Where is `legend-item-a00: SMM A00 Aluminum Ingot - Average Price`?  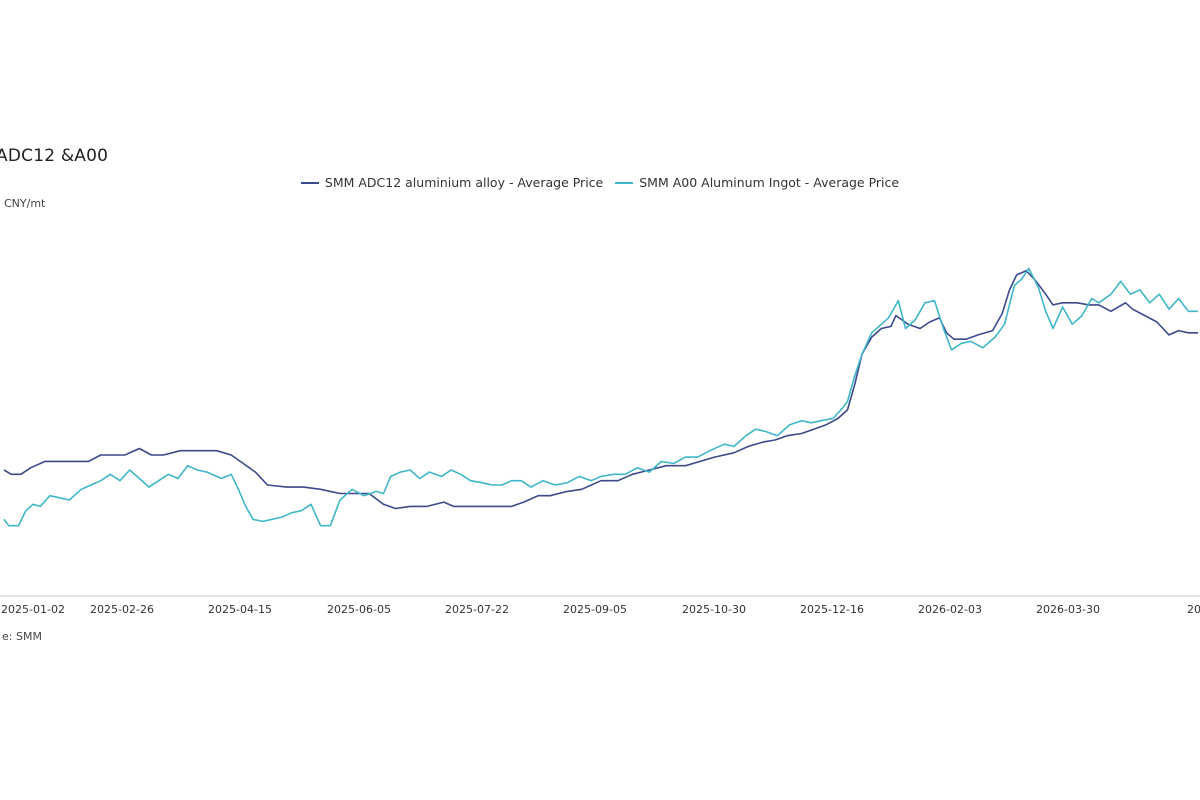
legend-item-a00: SMM A00 Aluminum Ingot - Average Price is located at coordinates (757, 182).